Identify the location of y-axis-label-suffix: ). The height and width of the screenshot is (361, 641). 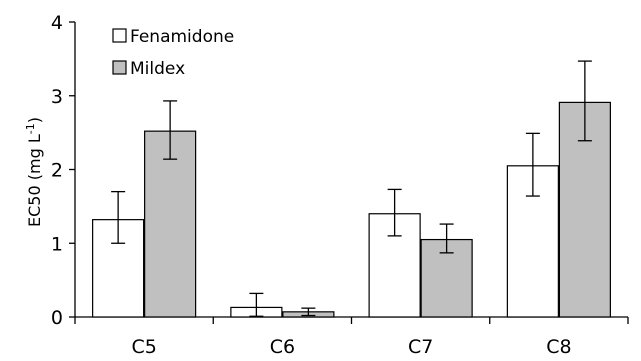
(34, 120).